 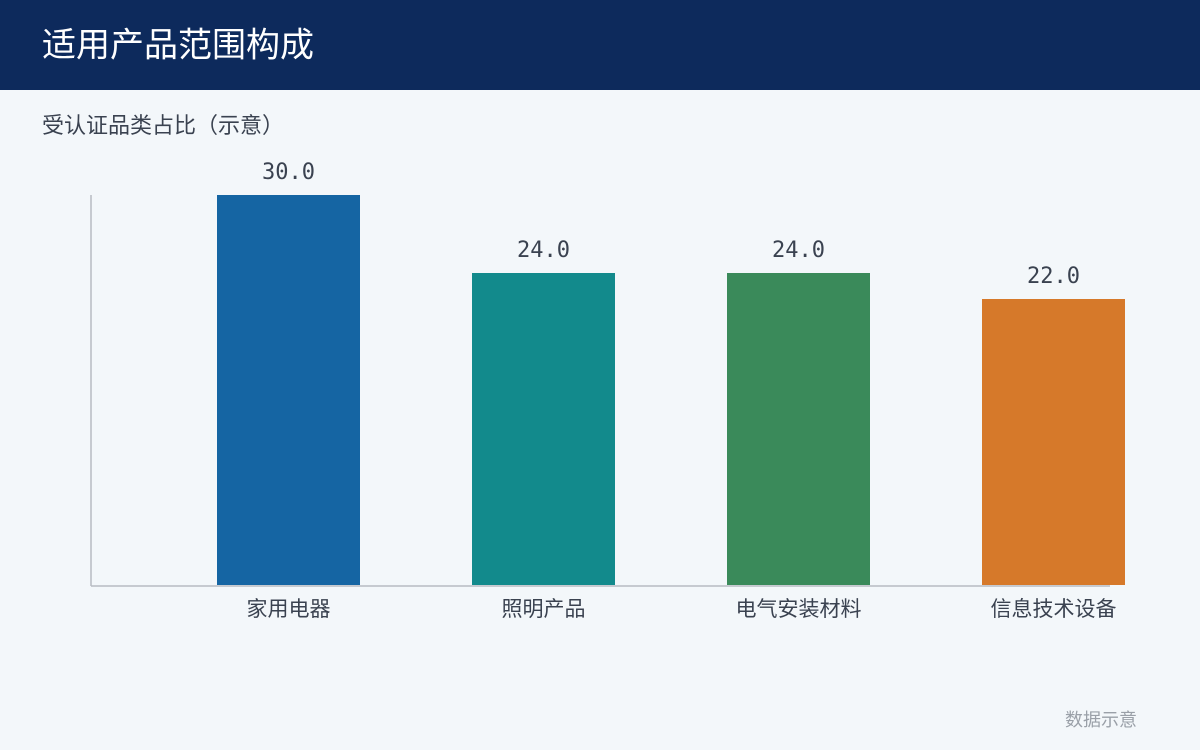 I want to click on value-label: 30.0, so click(x=288, y=172).